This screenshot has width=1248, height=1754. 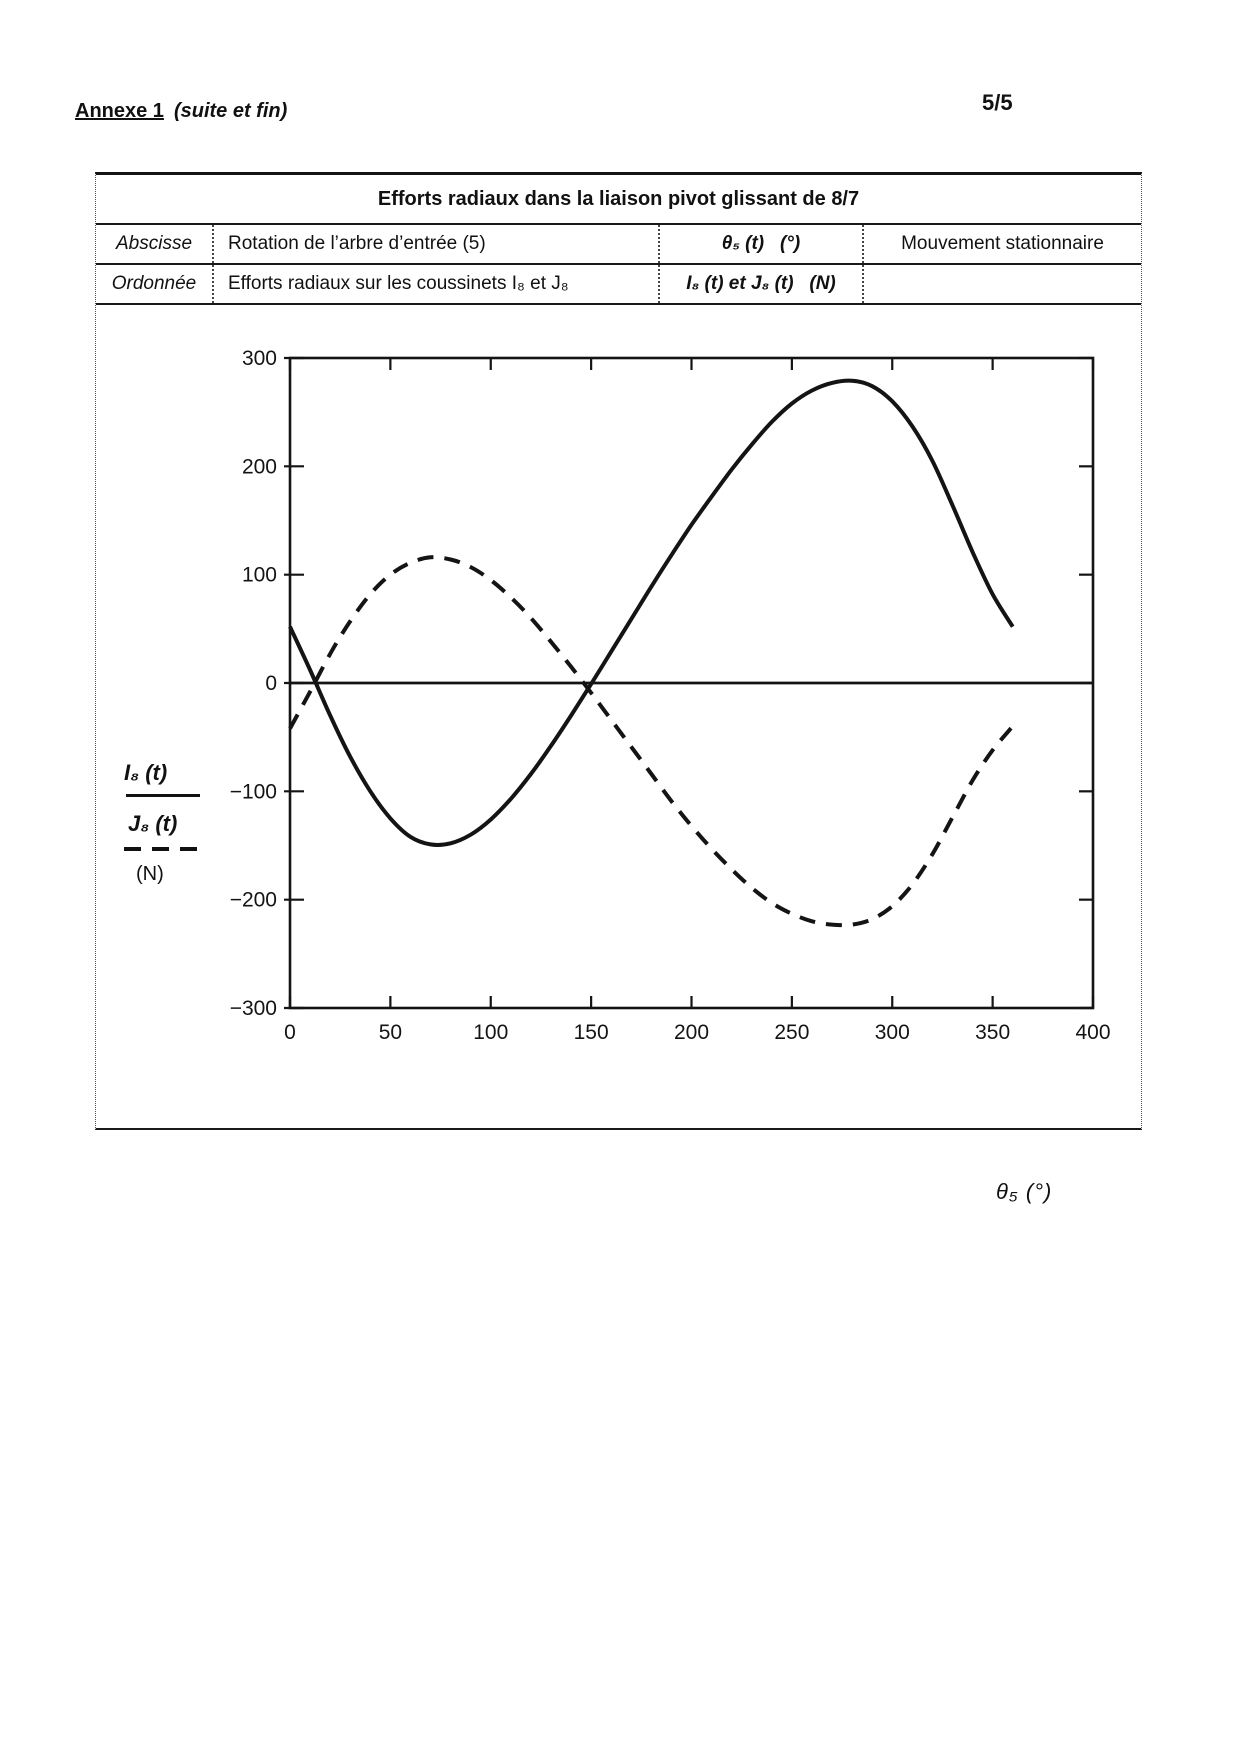 I want to click on page-number: 5/5, so click(x=997, y=102).